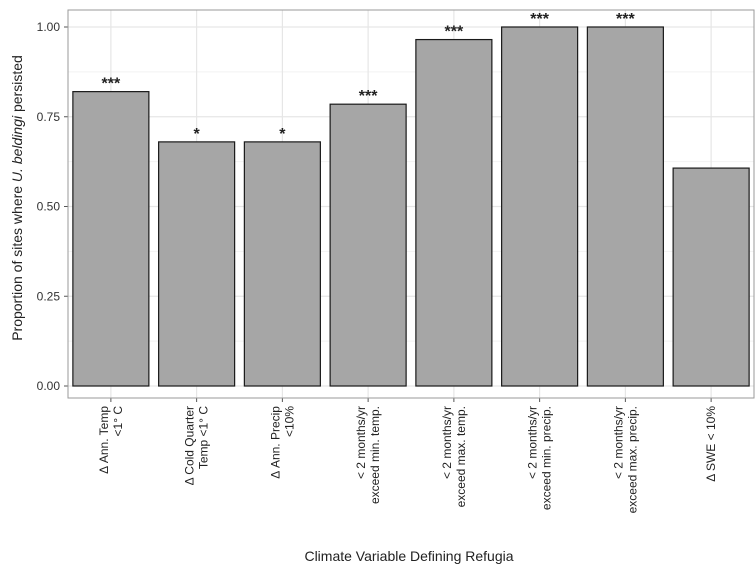  What do you see at coordinates (49, 207) in the screenshot?
I see `y-tick-label: 0.50` at bounding box center [49, 207].